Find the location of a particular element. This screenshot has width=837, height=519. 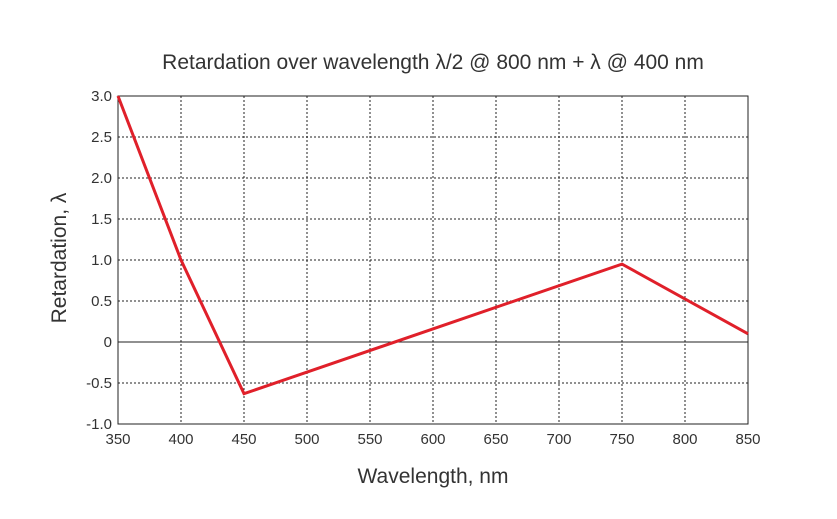

x-tick-label: 400 is located at coordinates (180, 439).